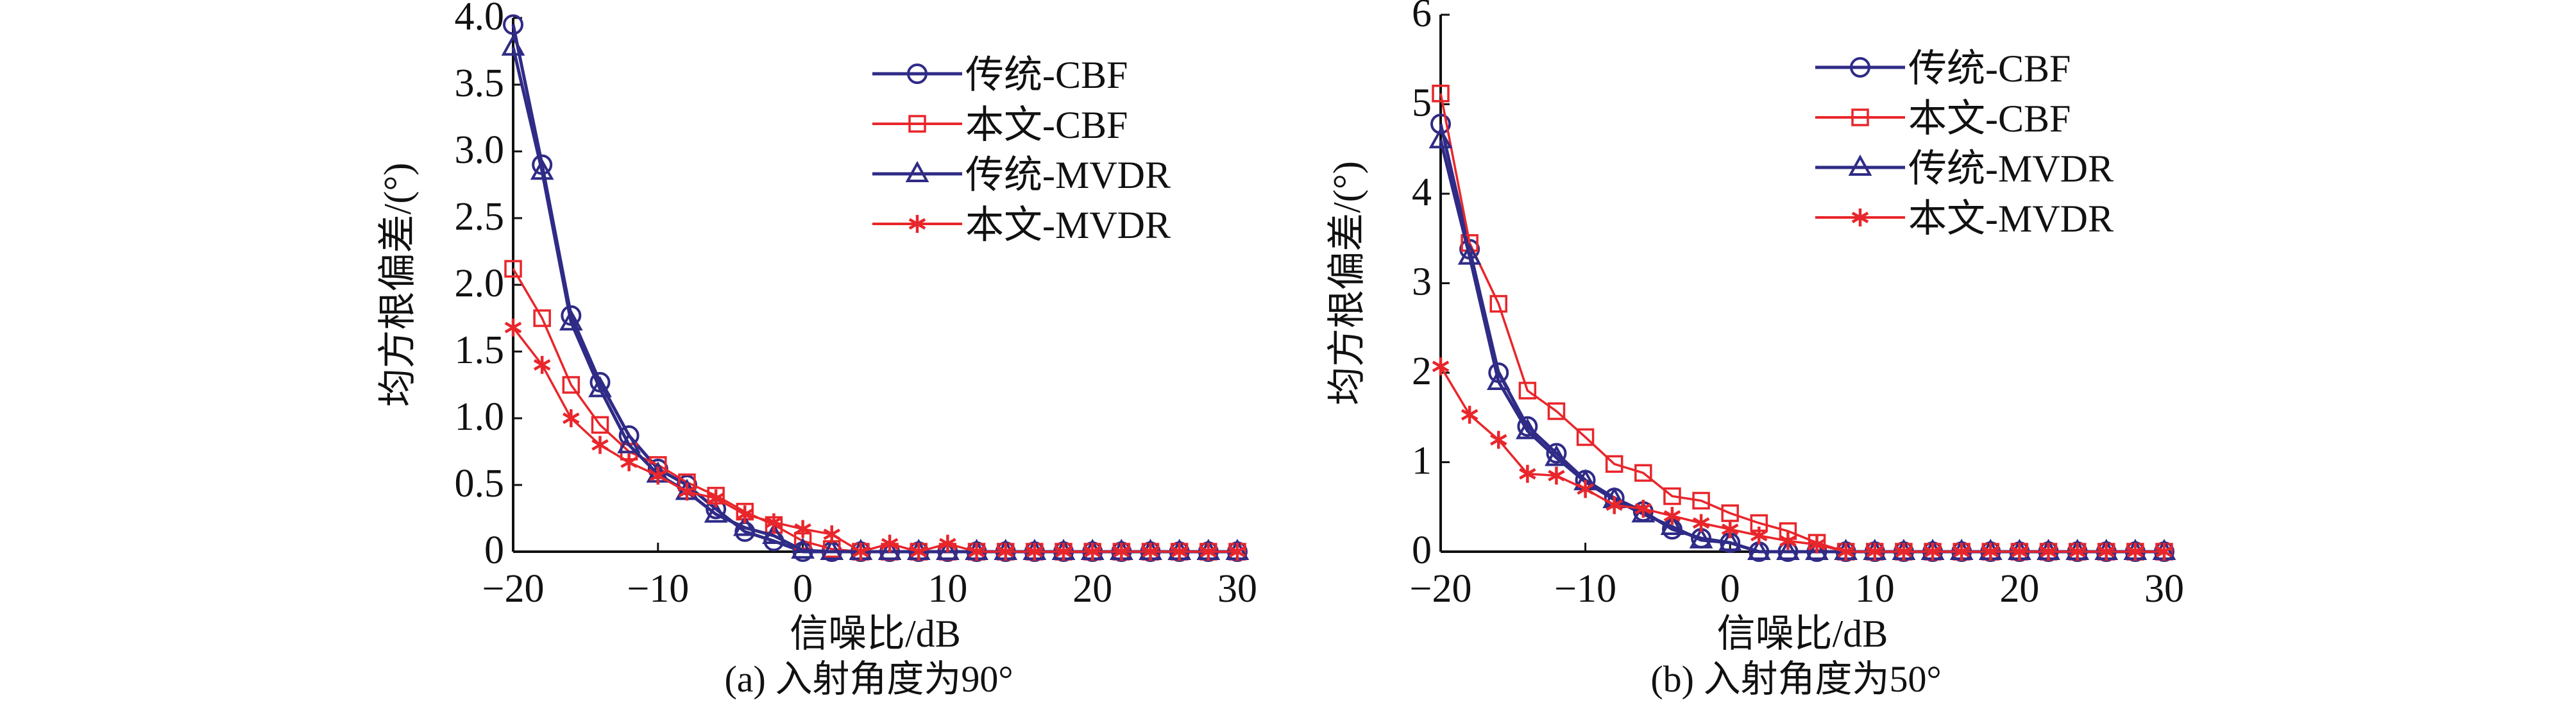 This screenshot has width=2576, height=705. What do you see at coordinates (1795, 679) in the screenshot?
I see `figure-caption: (b) 入射角度为50°` at bounding box center [1795, 679].